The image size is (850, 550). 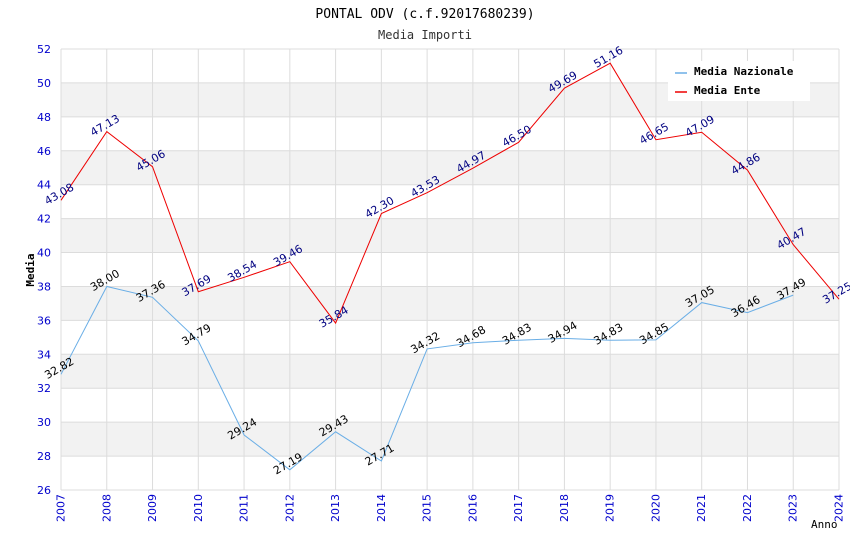 I want to click on y-tick-label: 46, so click(x=44, y=151).